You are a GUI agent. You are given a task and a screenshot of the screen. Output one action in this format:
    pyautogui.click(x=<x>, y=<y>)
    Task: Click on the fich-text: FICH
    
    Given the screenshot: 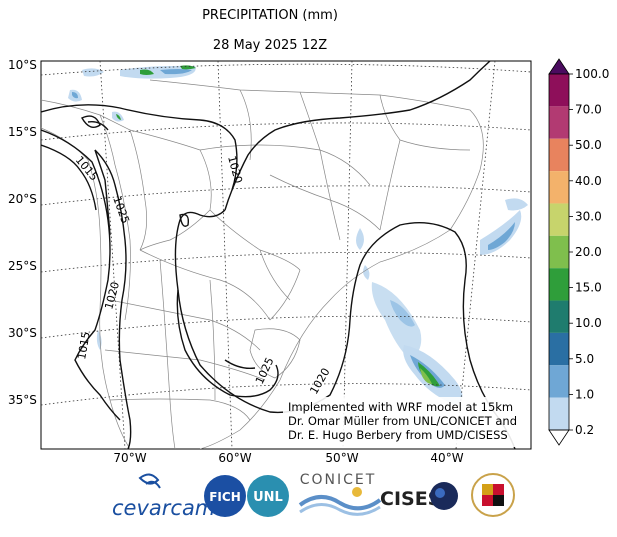 What is the action you would take?
    pyautogui.click(x=225, y=497)
    